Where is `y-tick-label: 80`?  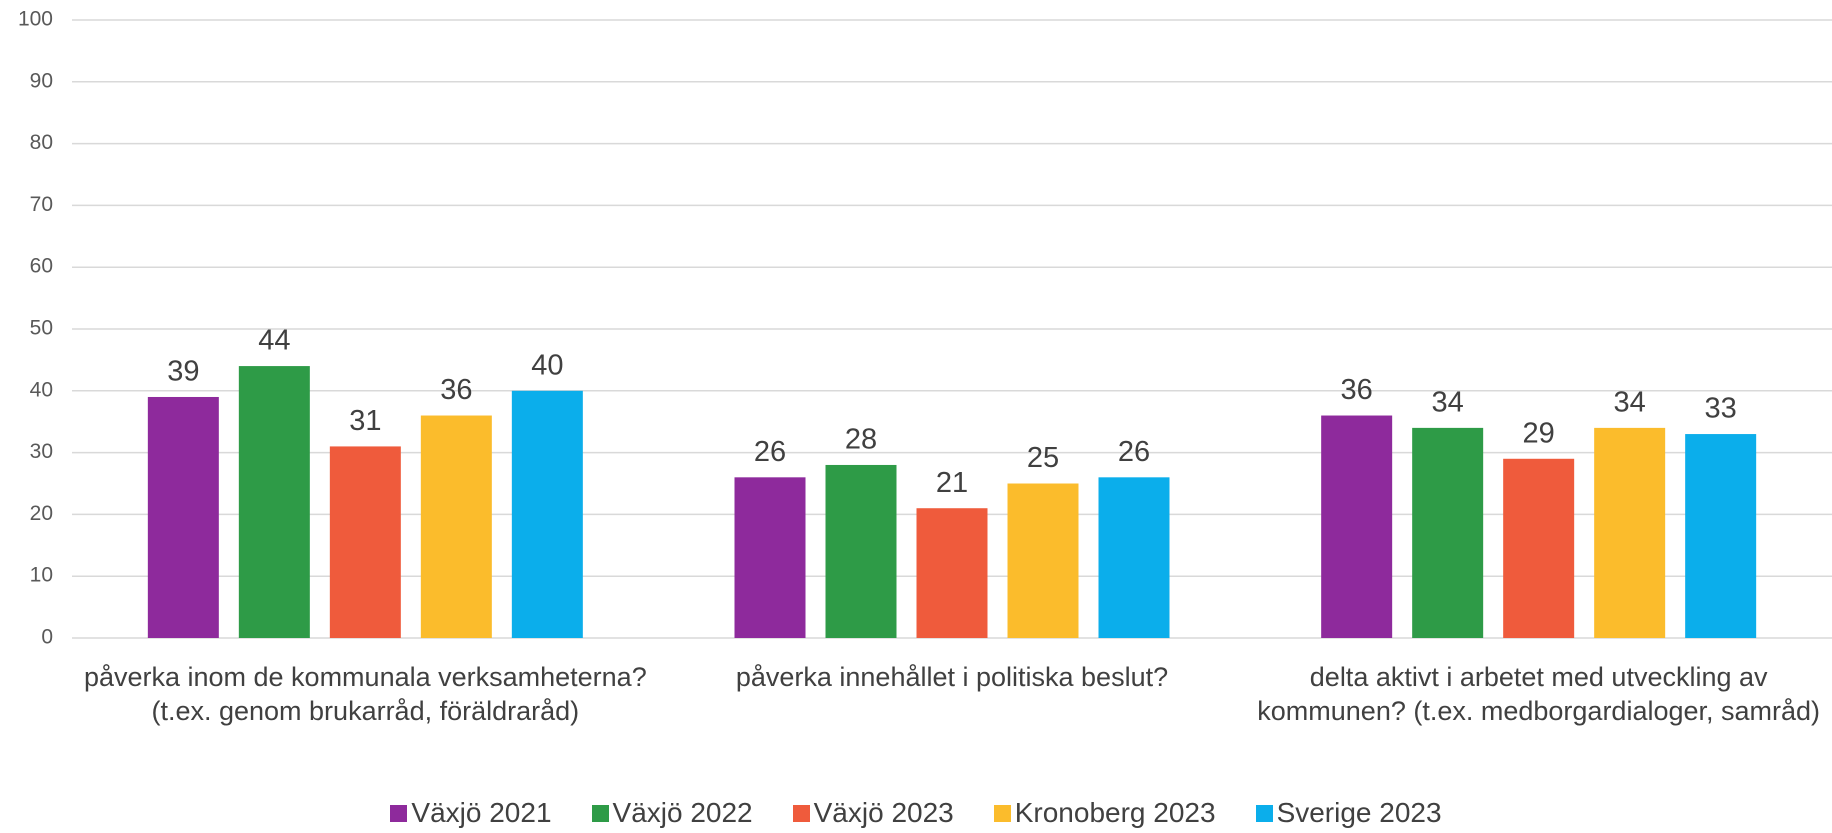
y-tick-label: 80 is located at coordinates (41, 142).